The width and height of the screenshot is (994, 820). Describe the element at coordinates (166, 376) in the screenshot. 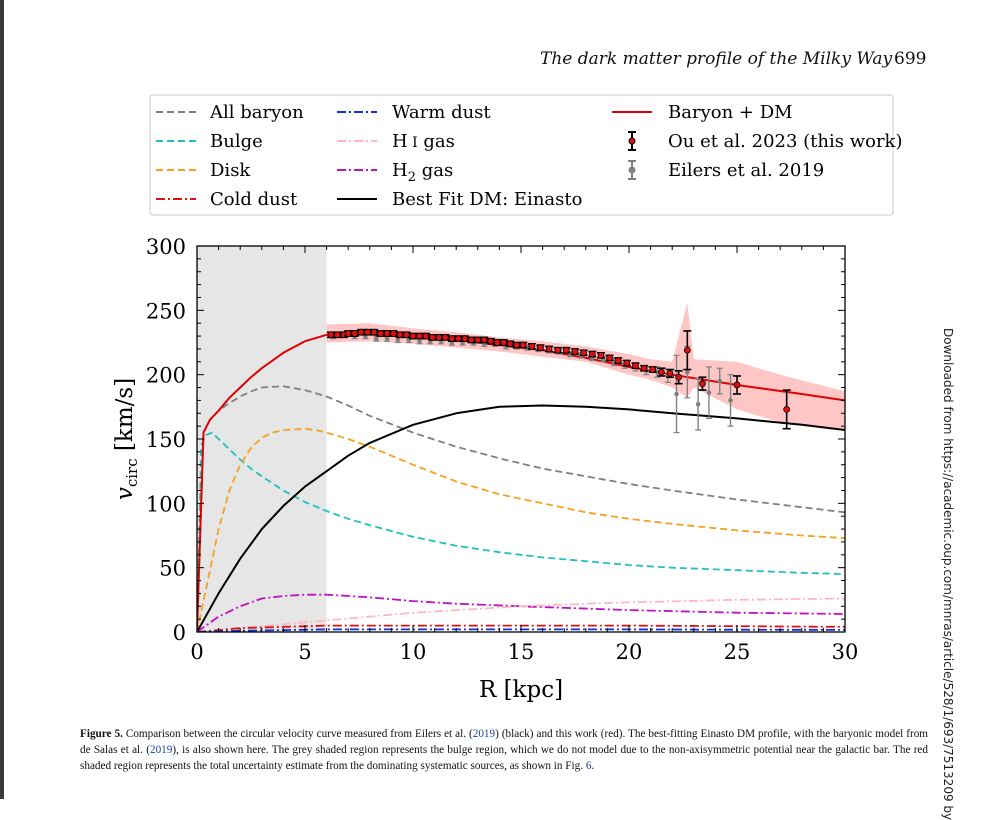

I see `y-tick-label: 200` at that location.